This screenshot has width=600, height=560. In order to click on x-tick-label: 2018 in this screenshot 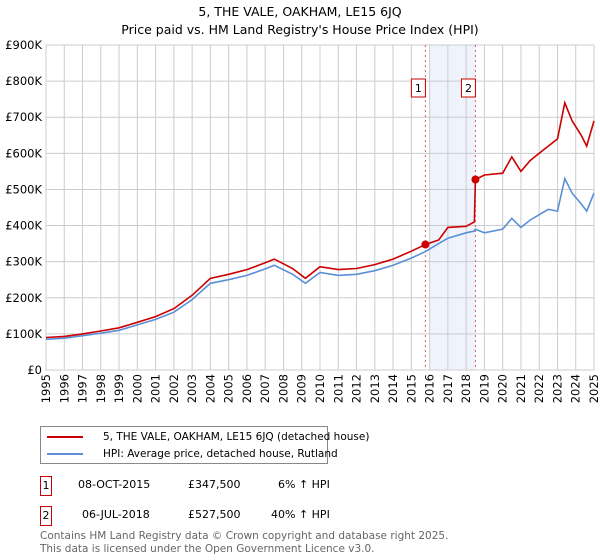, I will do `click(466, 388)`.